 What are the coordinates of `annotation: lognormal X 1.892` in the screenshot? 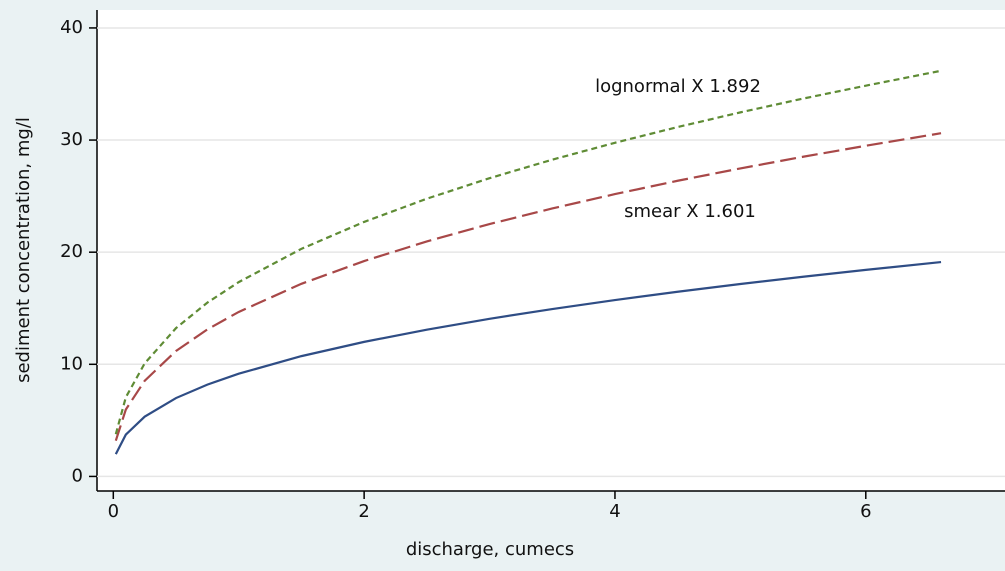 It's located at (678, 86).